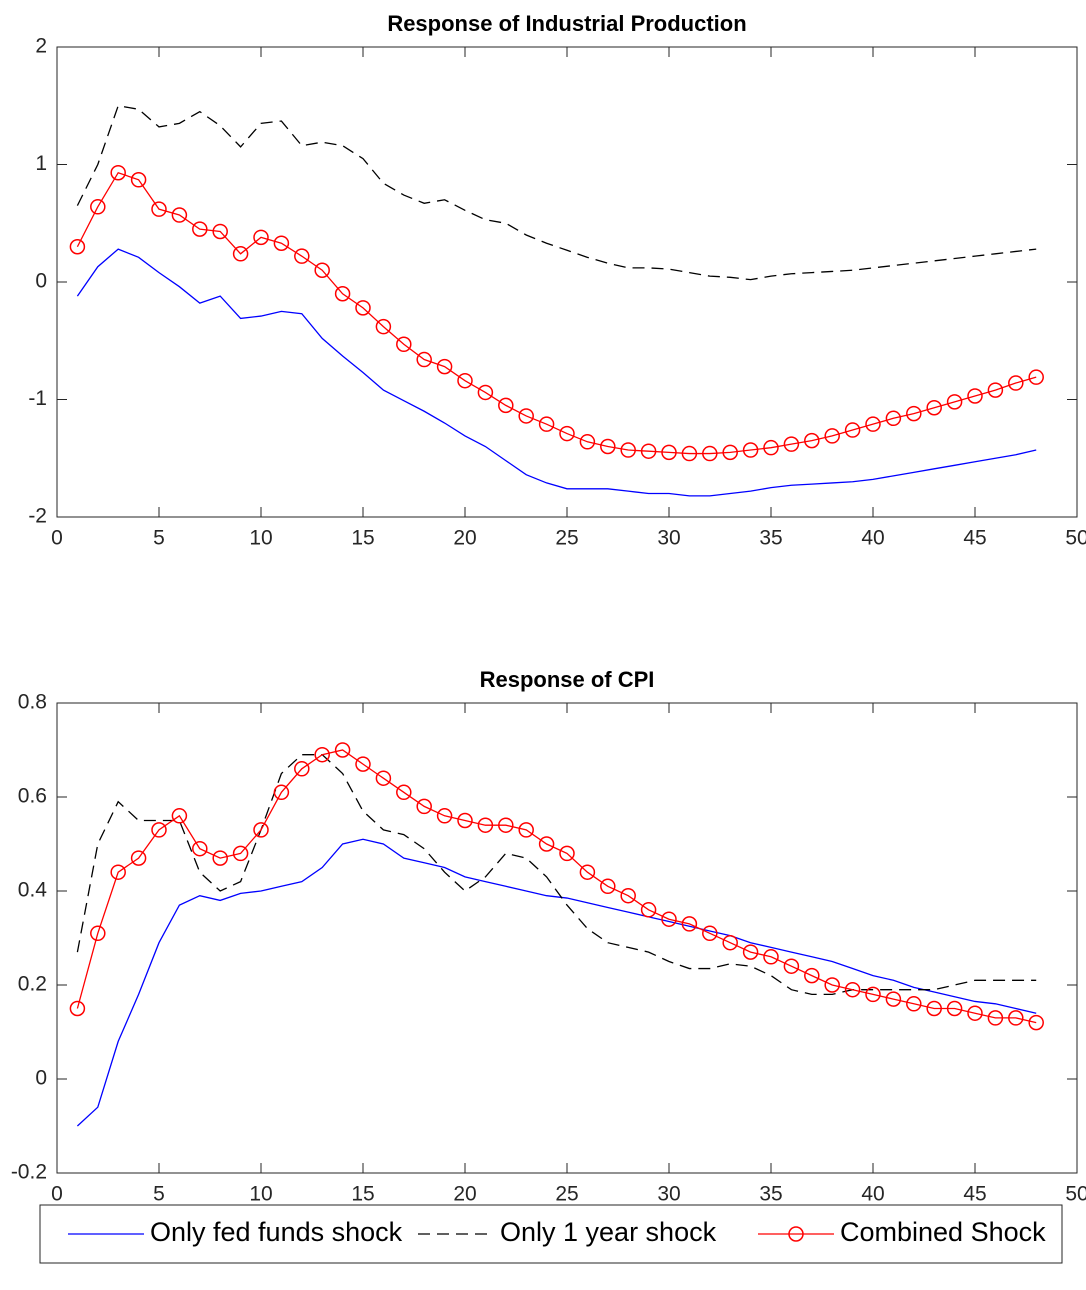 The image size is (1086, 1290). What do you see at coordinates (556, 193) in the screenshot?
I see `series-line` at bounding box center [556, 193].